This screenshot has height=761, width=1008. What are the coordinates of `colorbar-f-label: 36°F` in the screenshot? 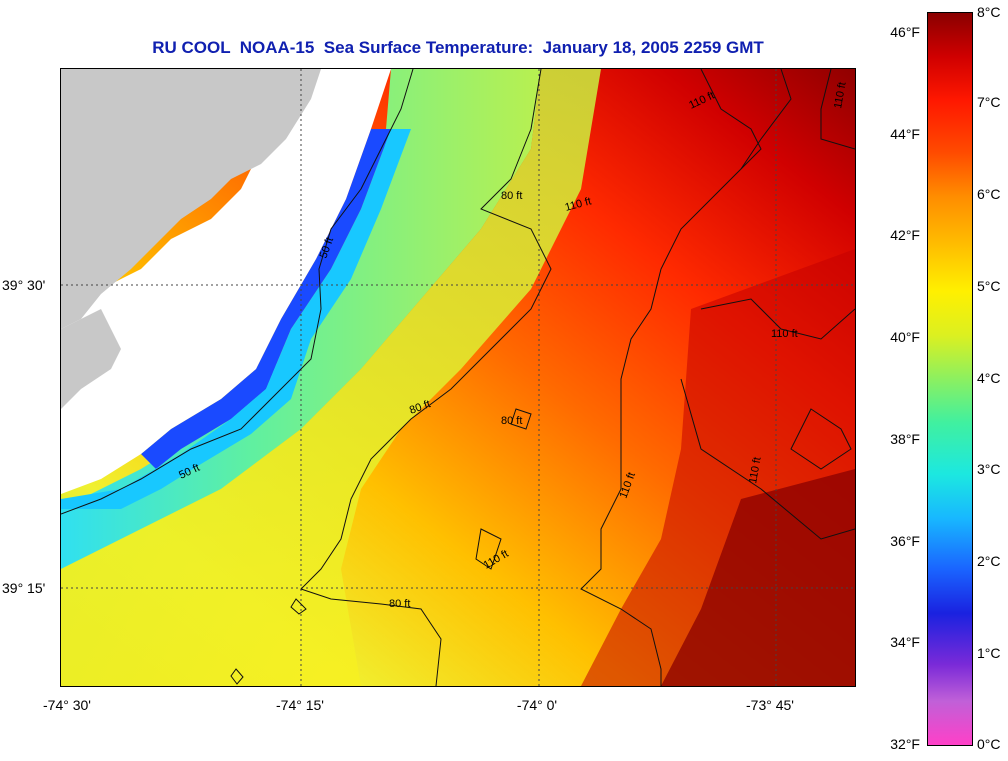 It's located at (905, 541).